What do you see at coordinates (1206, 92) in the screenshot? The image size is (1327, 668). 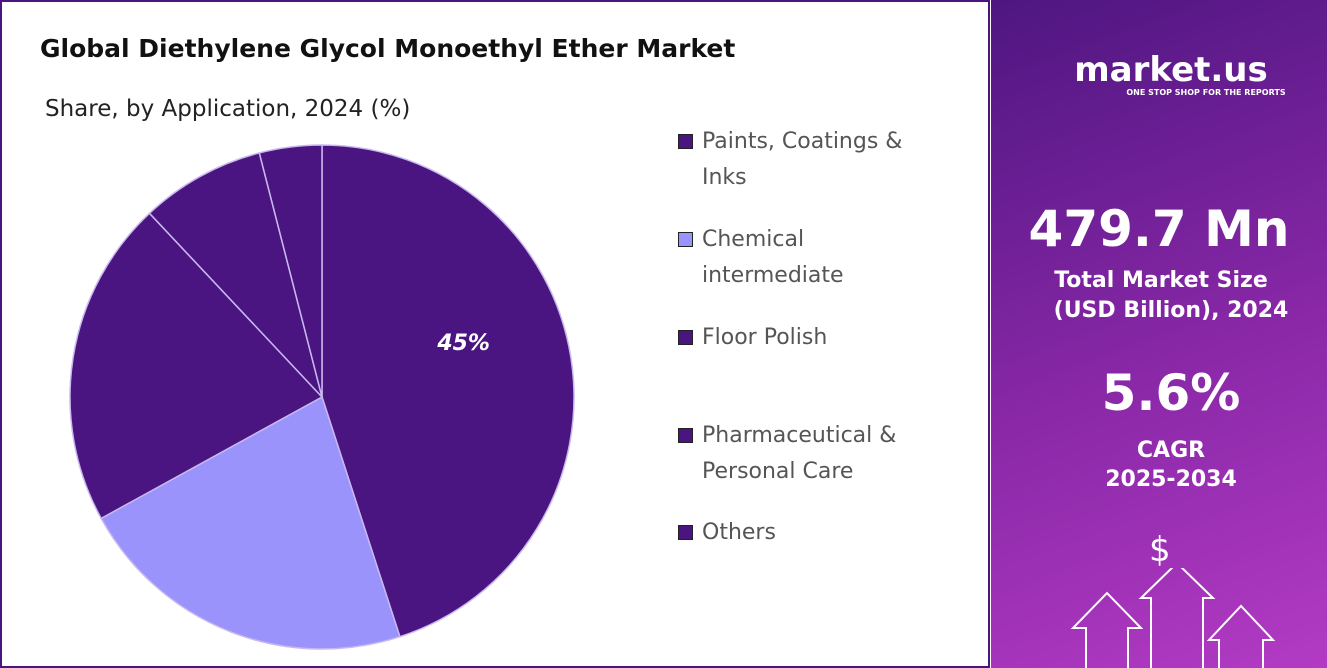 I see `tagline: ONE STOP SHOP FOR THE REPORTS` at bounding box center [1206, 92].